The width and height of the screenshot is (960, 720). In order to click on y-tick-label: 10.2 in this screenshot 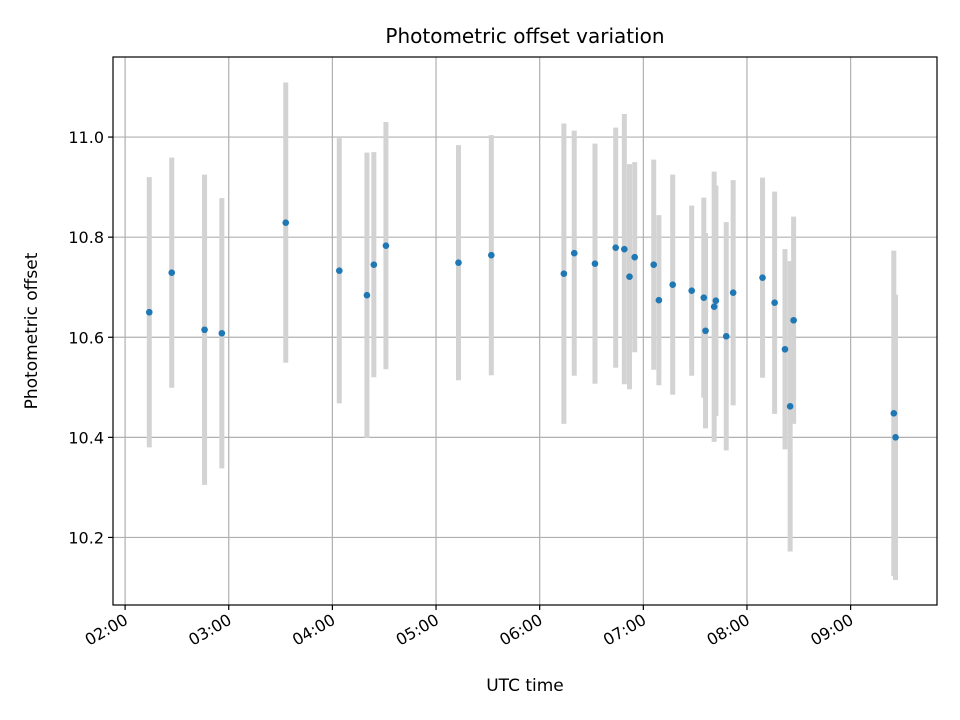, I will do `click(86, 537)`.